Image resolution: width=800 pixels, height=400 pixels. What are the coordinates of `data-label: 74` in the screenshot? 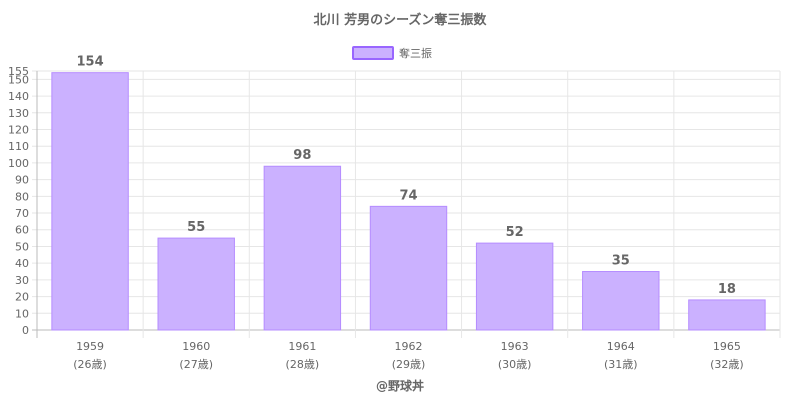 It's located at (408, 195).